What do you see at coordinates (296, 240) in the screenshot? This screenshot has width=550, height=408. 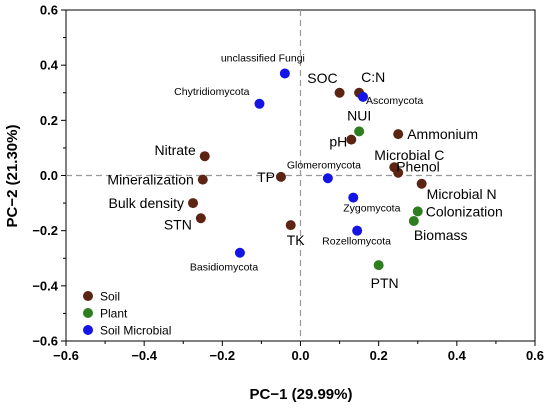 I see `point-label: TK` at bounding box center [296, 240].